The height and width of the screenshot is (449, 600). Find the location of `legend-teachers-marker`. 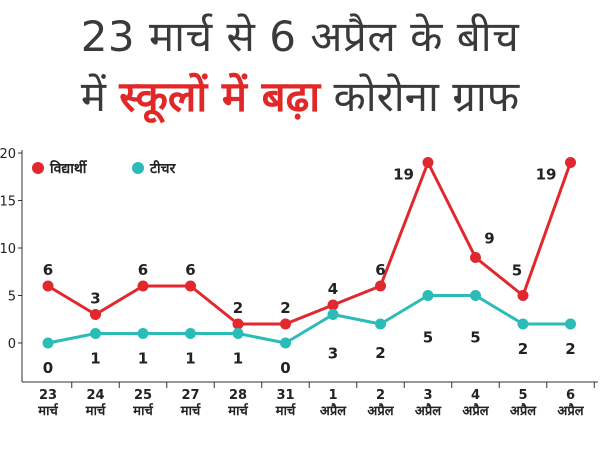

legend-teachers-marker is located at coordinates (138, 168).